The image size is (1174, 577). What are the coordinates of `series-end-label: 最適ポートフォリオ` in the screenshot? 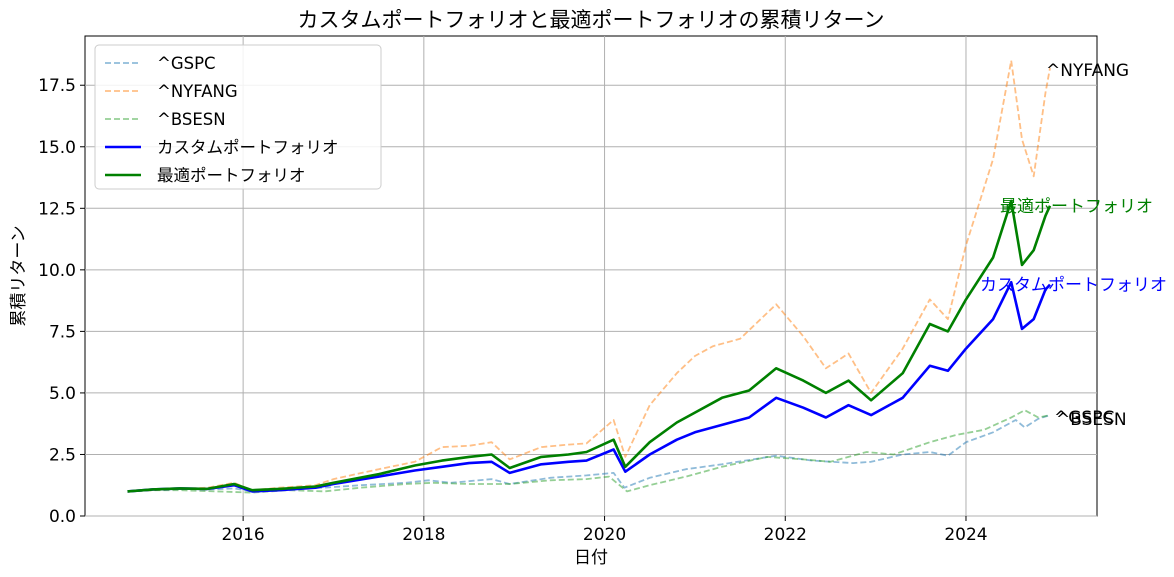 It's located at (1076, 207).